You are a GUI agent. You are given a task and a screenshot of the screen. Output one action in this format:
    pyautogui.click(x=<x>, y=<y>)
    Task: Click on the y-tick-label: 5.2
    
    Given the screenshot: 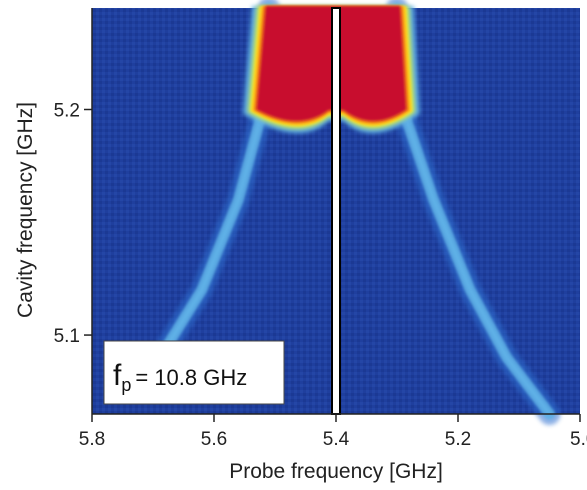 What is the action you would take?
    pyautogui.click(x=67, y=111)
    